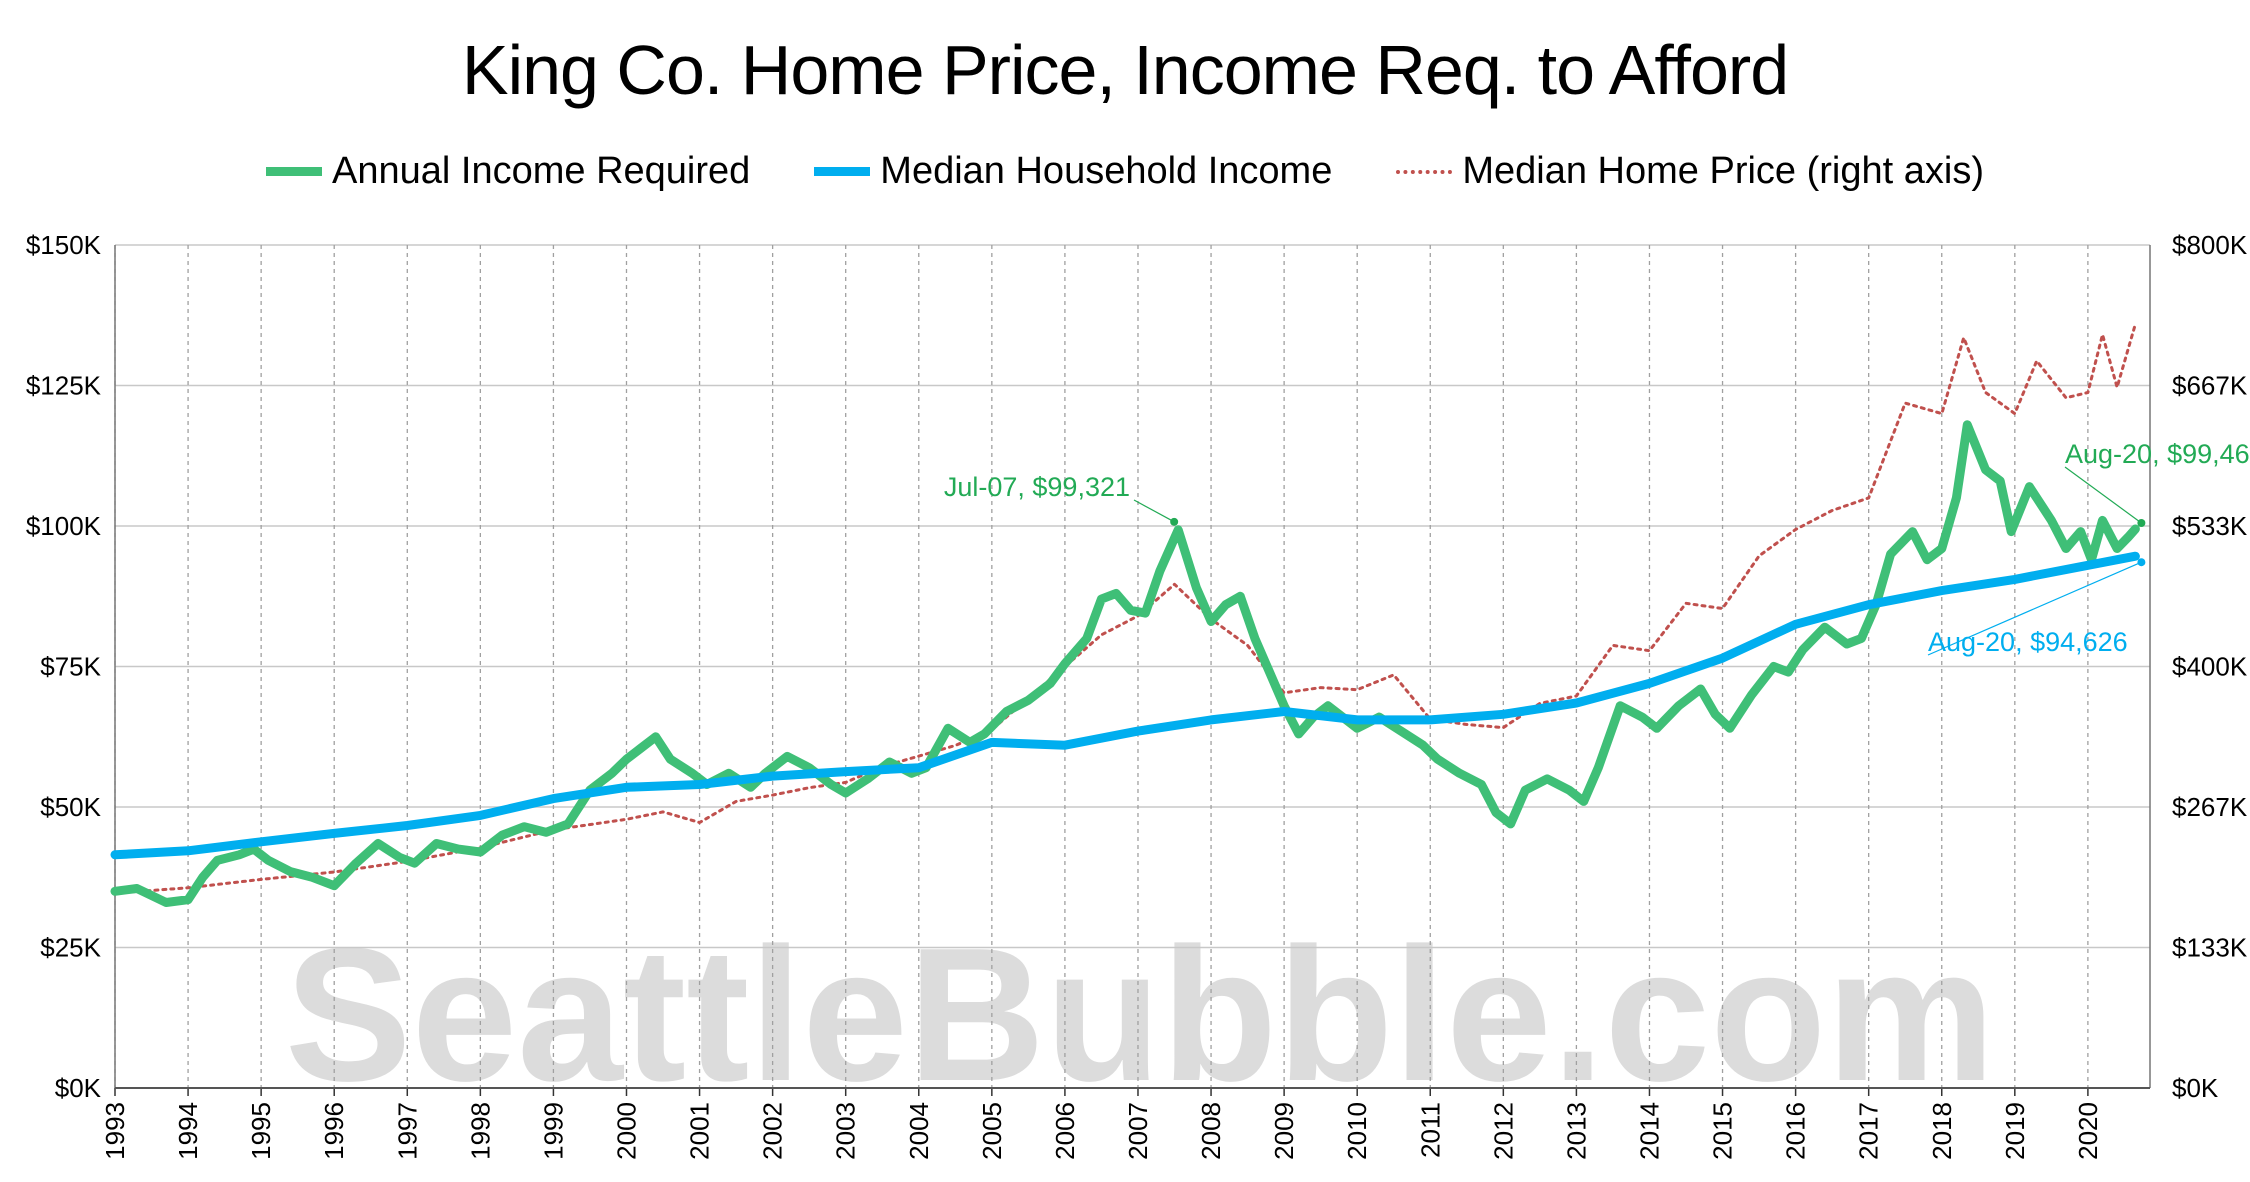 The width and height of the screenshot is (2250, 1182). Describe the element at coordinates (626, 1131) in the screenshot. I see `x-tick-label: 2000` at that location.